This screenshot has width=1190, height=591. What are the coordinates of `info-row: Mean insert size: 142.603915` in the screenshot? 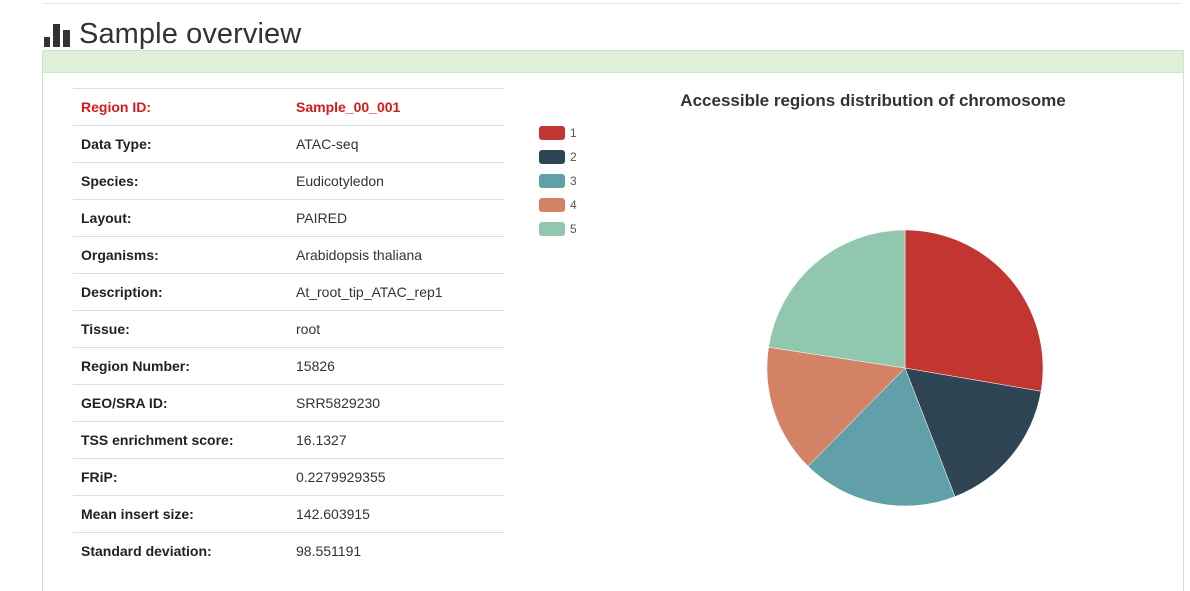 It's located at (288, 514).